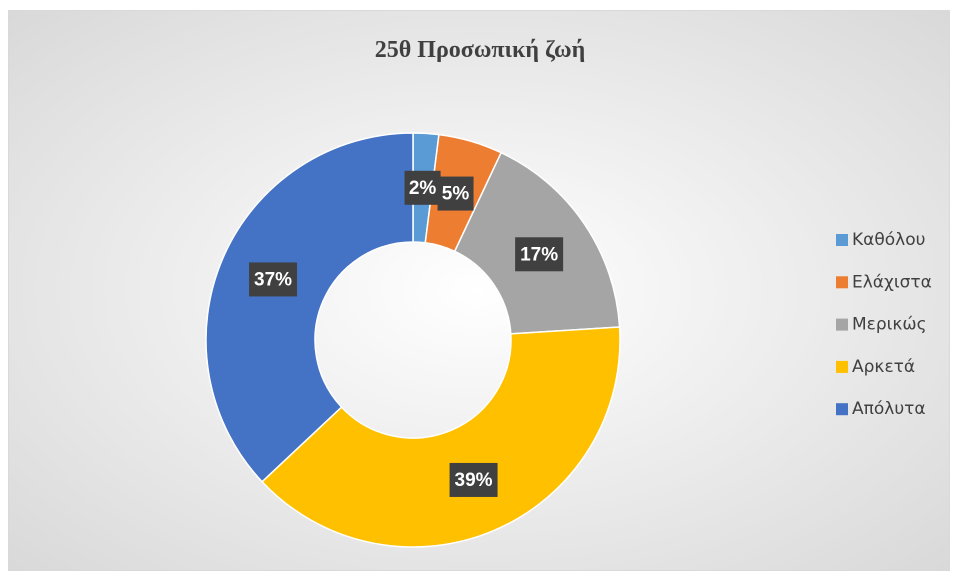 This screenshot has width=958, height=579. I want to click on legend-label: Αρκετά, so click(883, 367).